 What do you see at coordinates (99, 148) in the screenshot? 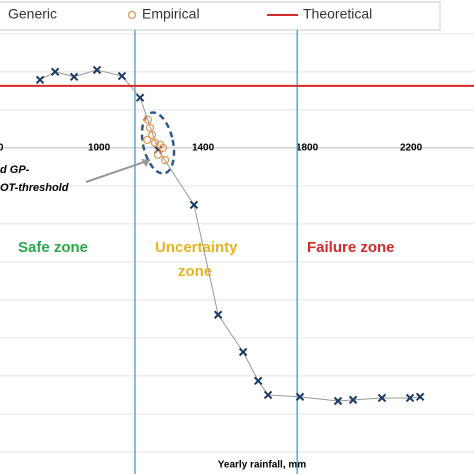
I see `x-tick-label: 1000` at bounding box center [99, 148].